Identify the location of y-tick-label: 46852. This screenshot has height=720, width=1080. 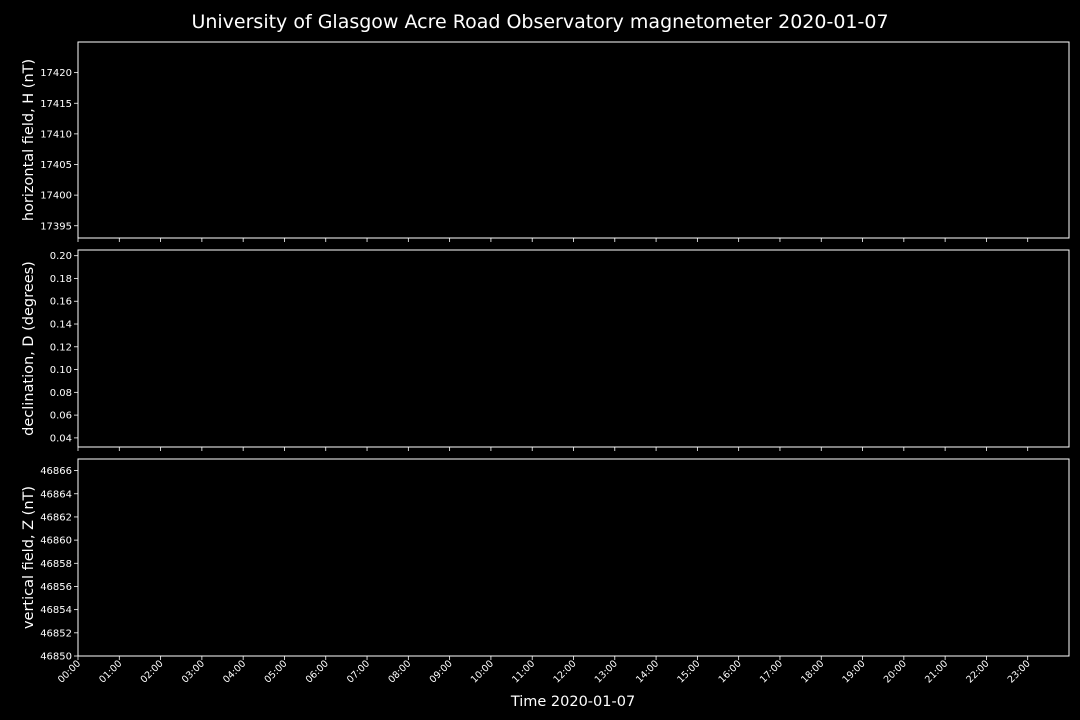
(56, 633).